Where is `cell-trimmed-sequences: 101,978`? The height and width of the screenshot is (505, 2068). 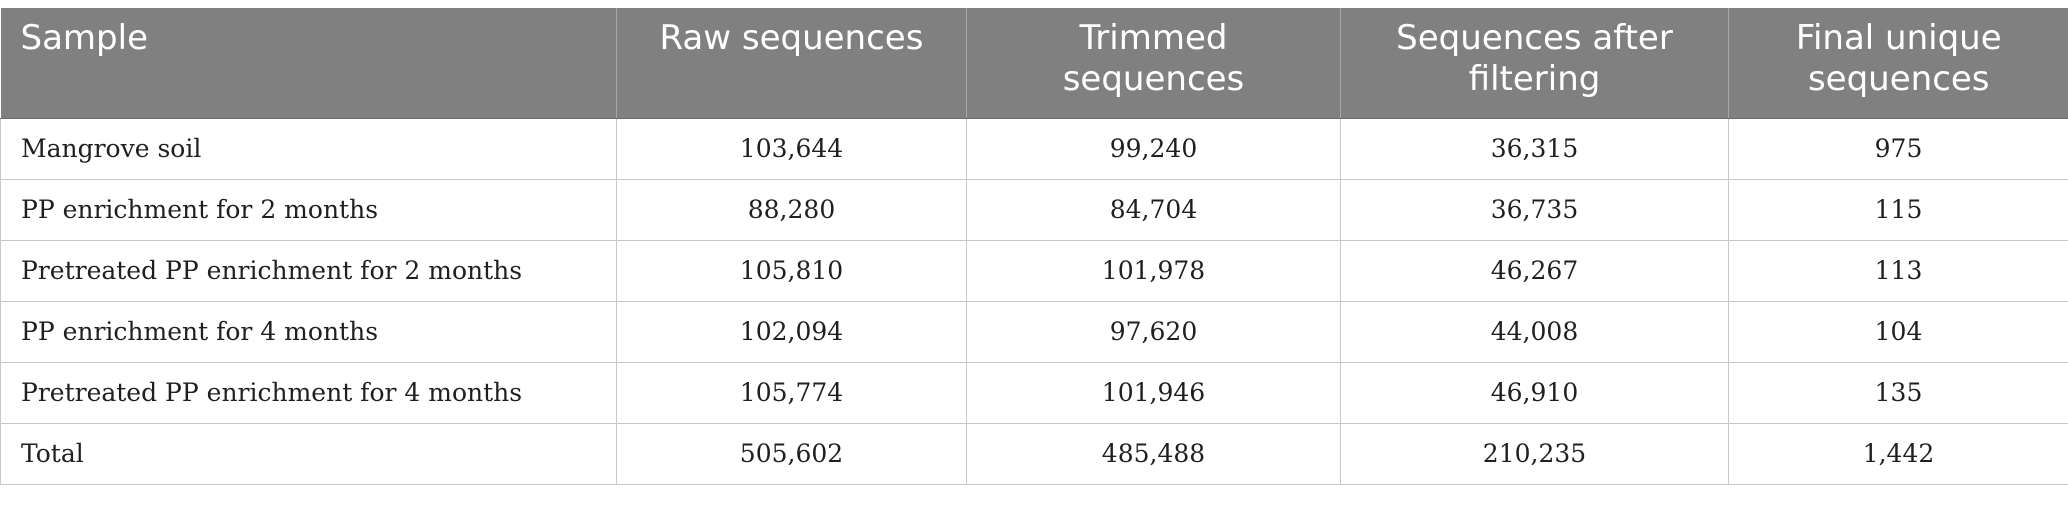 cell-trimmed-sequences: 101,978 is located at coordinates (1153, 271).